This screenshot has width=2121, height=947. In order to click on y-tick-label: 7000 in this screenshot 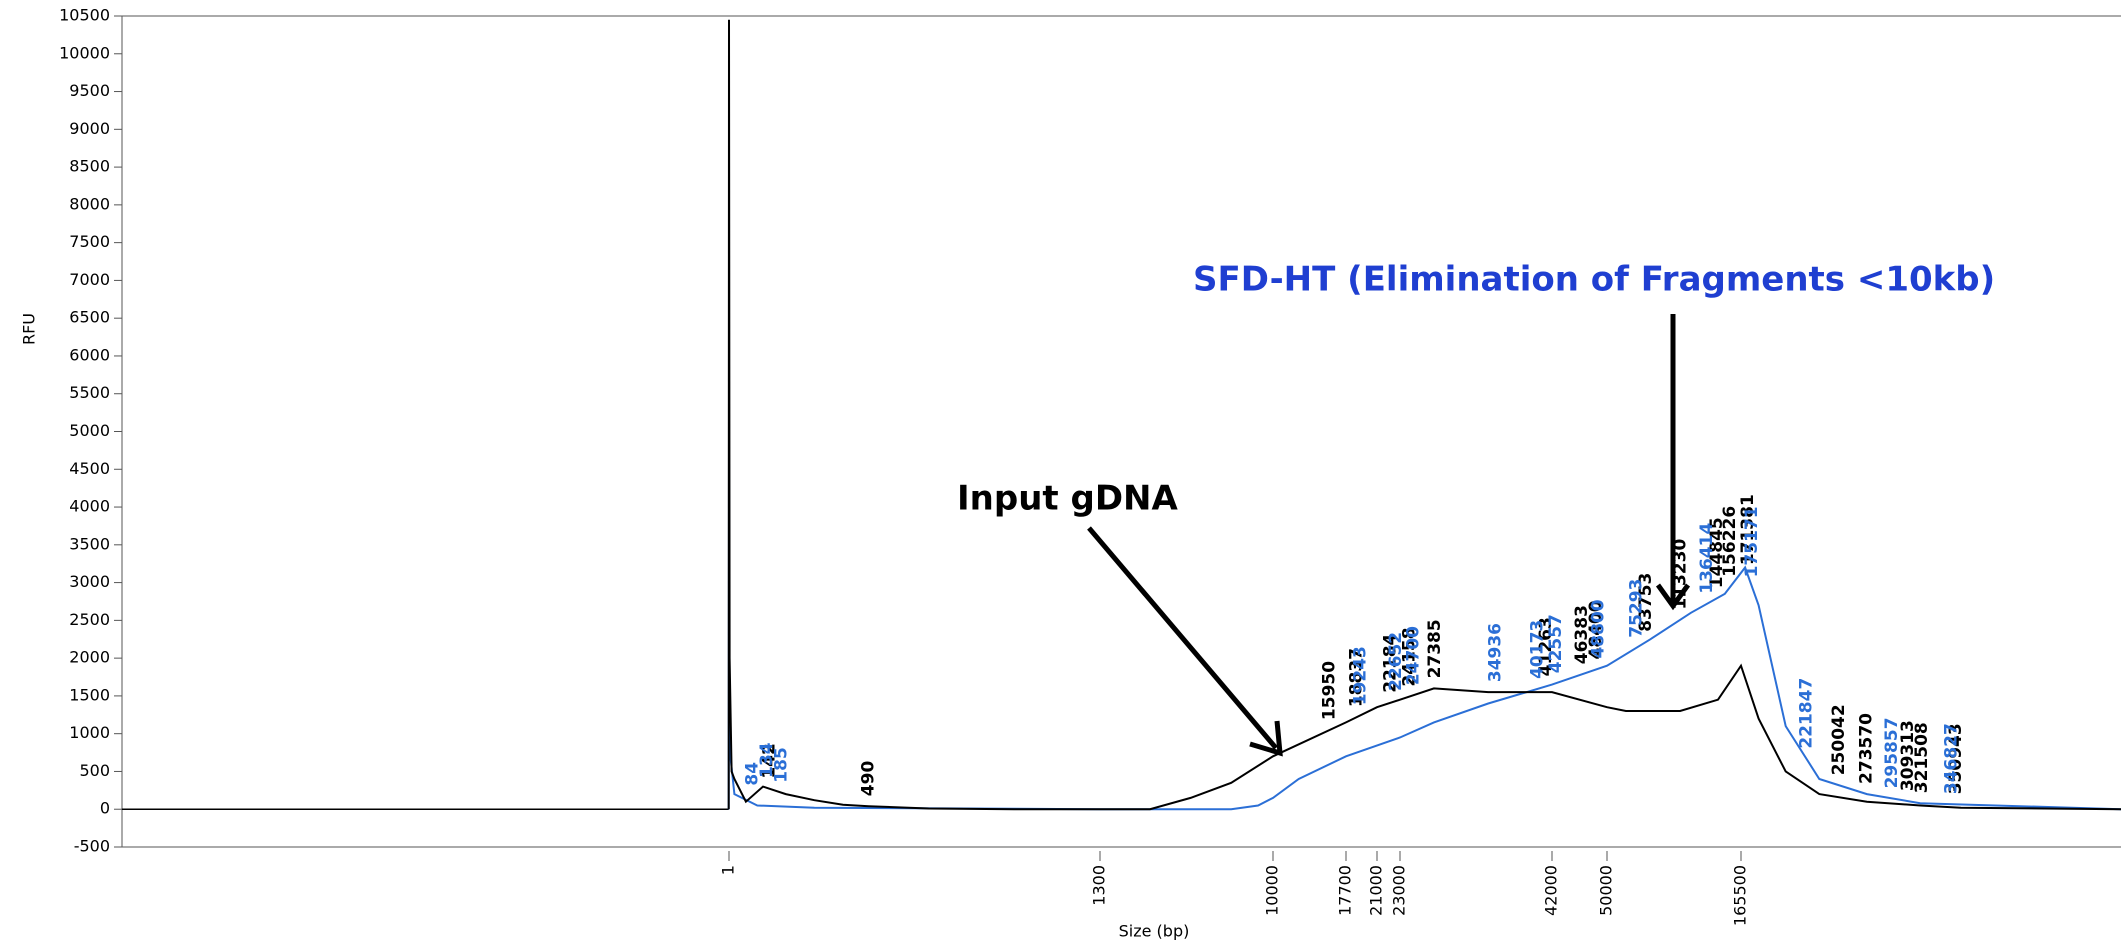, I will do `click(89, 279)`.